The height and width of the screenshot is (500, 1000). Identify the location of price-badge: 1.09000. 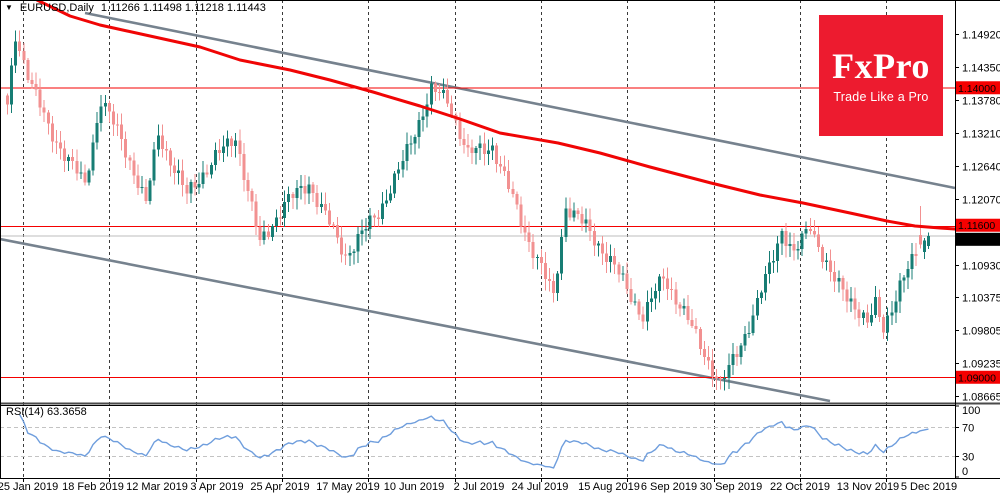
(978, 377).